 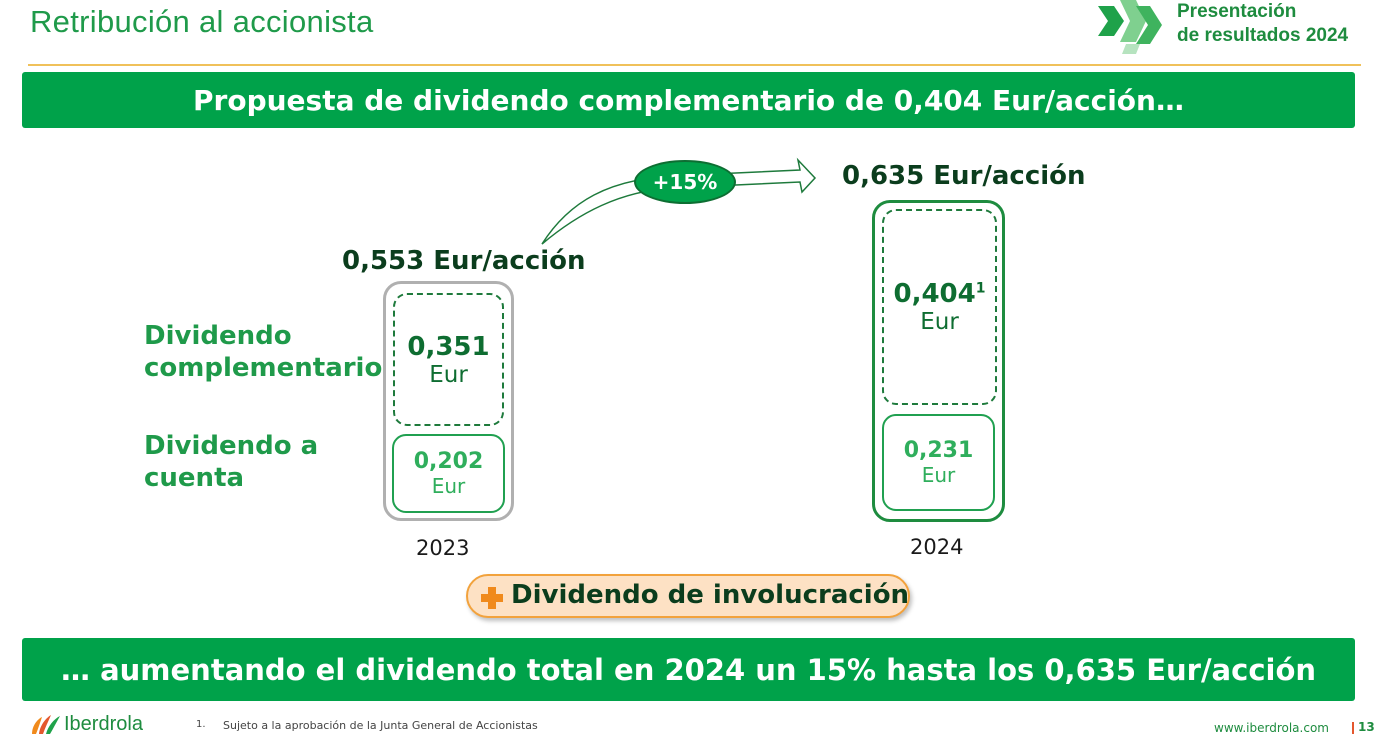 I want to click on a-cuenta-box-2024: 0,231 Eur, so click(x=938, y=462).